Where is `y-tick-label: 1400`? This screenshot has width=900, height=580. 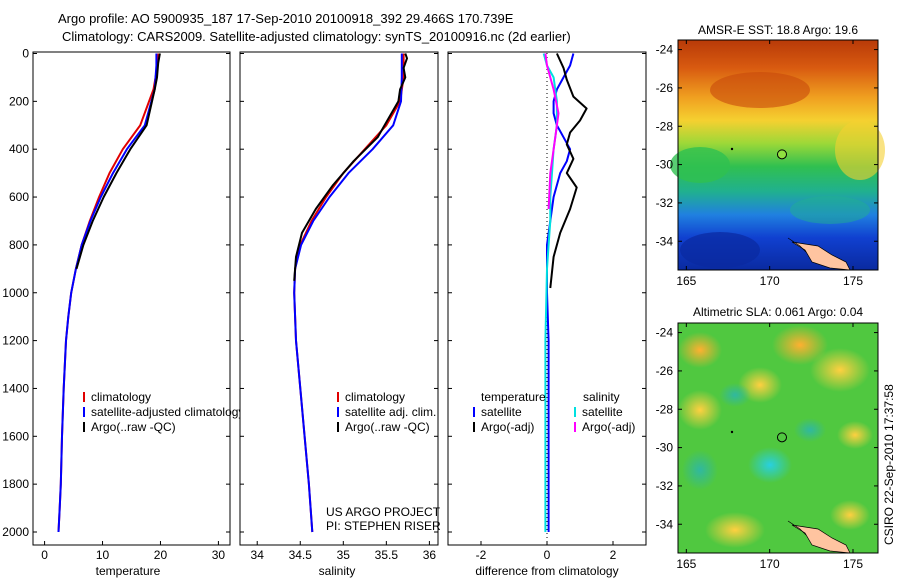 y-tick-label: 1400 is located at coordinates (15, 388).